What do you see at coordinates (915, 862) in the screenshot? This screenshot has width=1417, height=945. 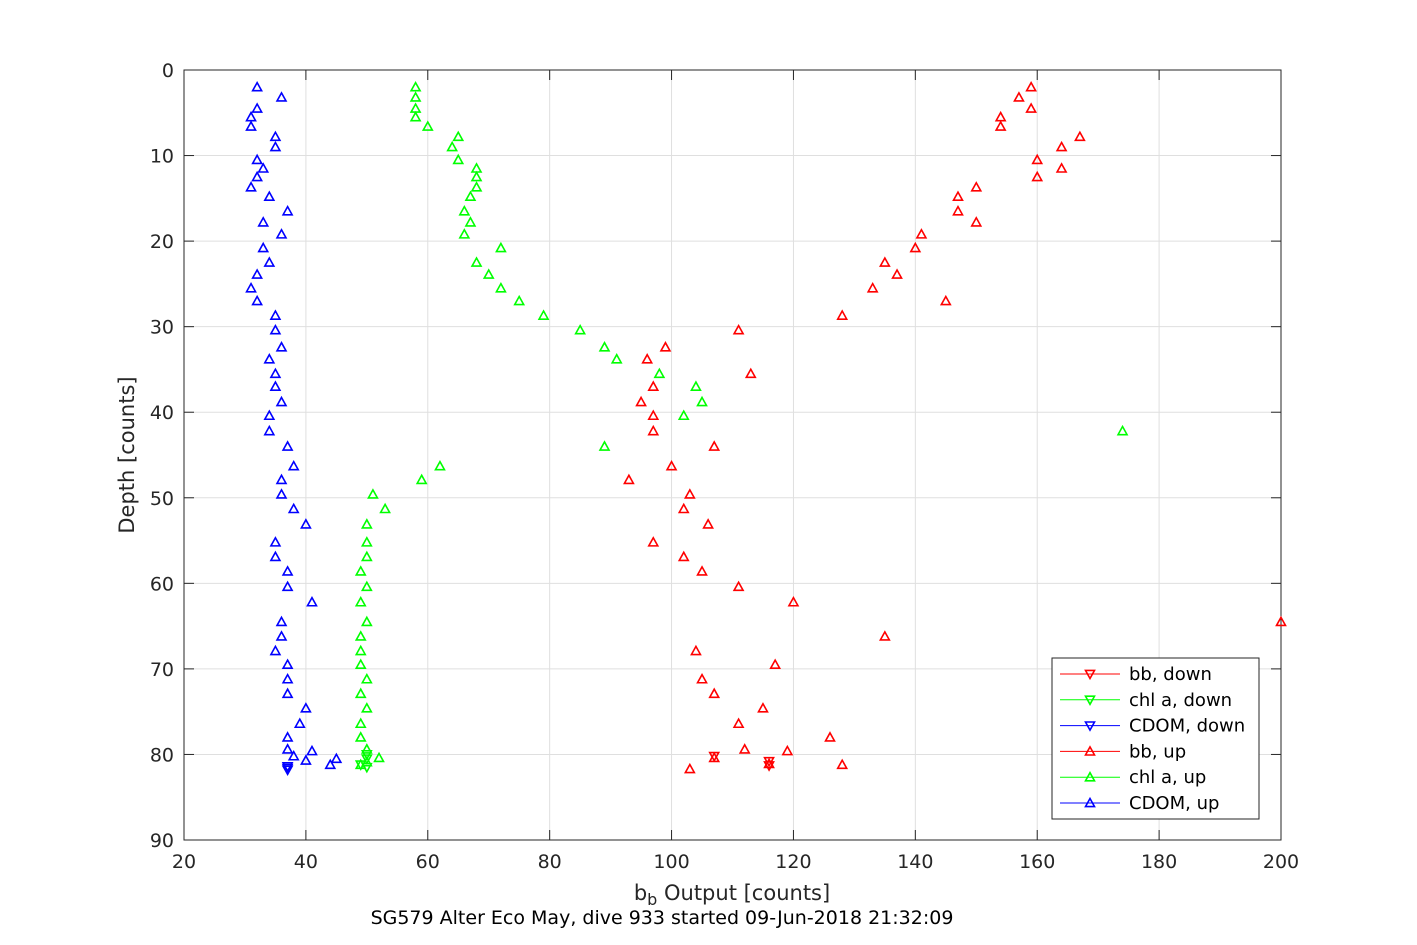 I see `x-tick-label: 140` at bounding box center [915, 862].